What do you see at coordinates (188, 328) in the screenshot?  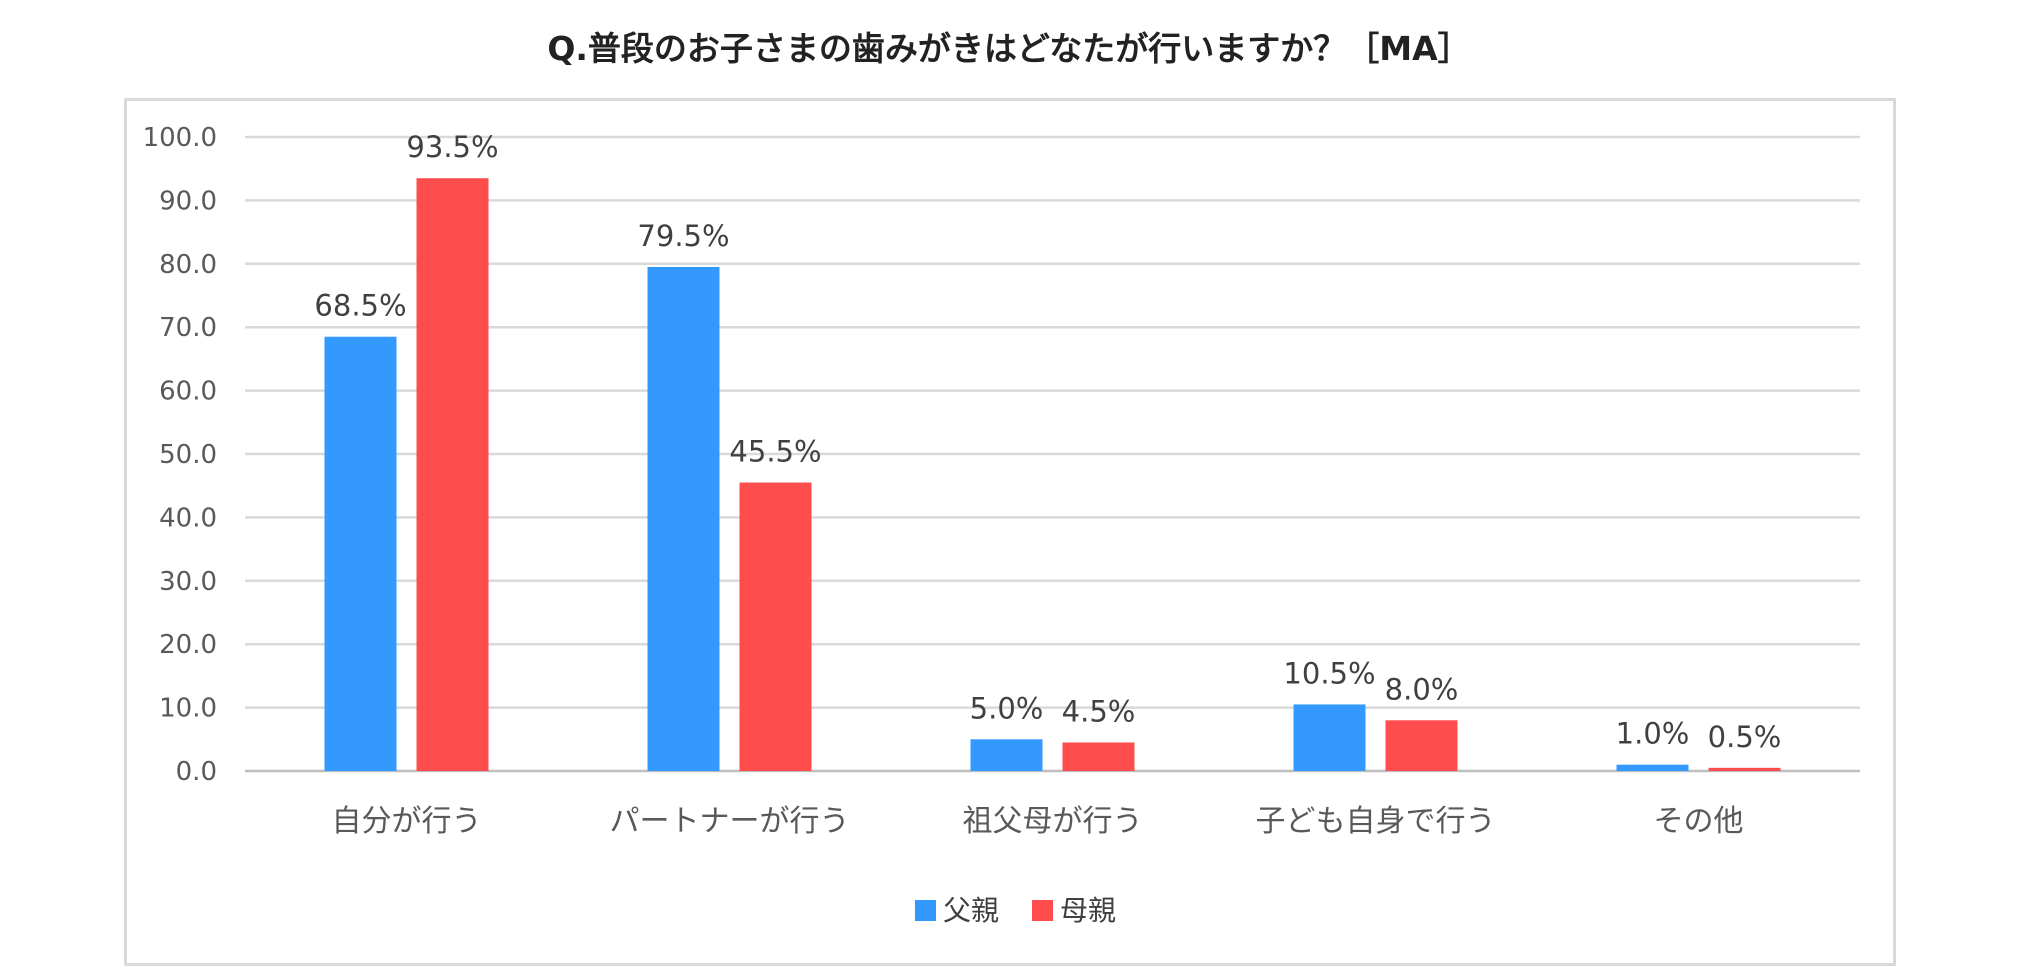 I see `y-tick-label: 70.0` at bounding box center [188, 328].